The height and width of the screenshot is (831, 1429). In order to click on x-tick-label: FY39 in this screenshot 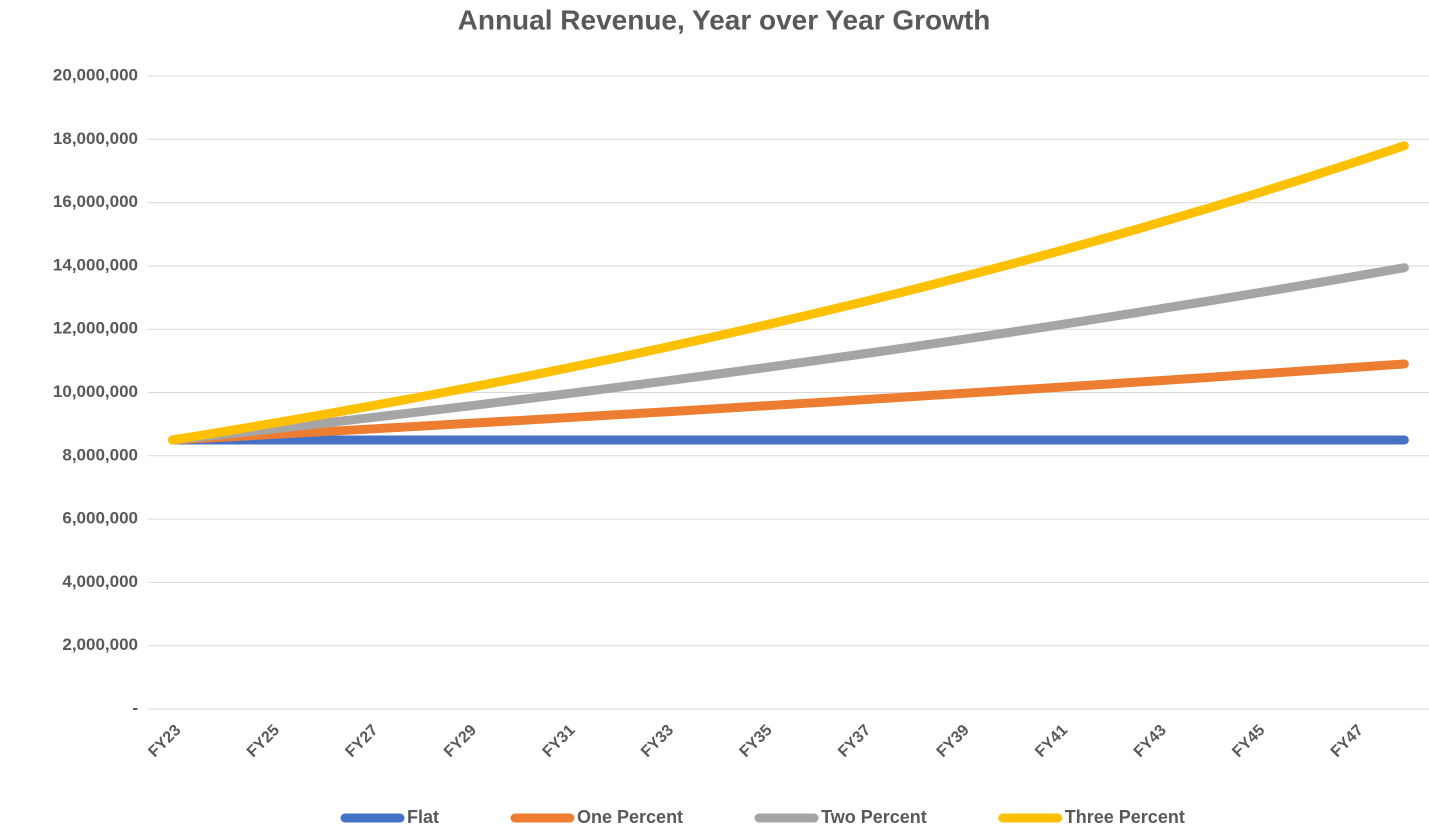, I will do `click(953, 741)`.